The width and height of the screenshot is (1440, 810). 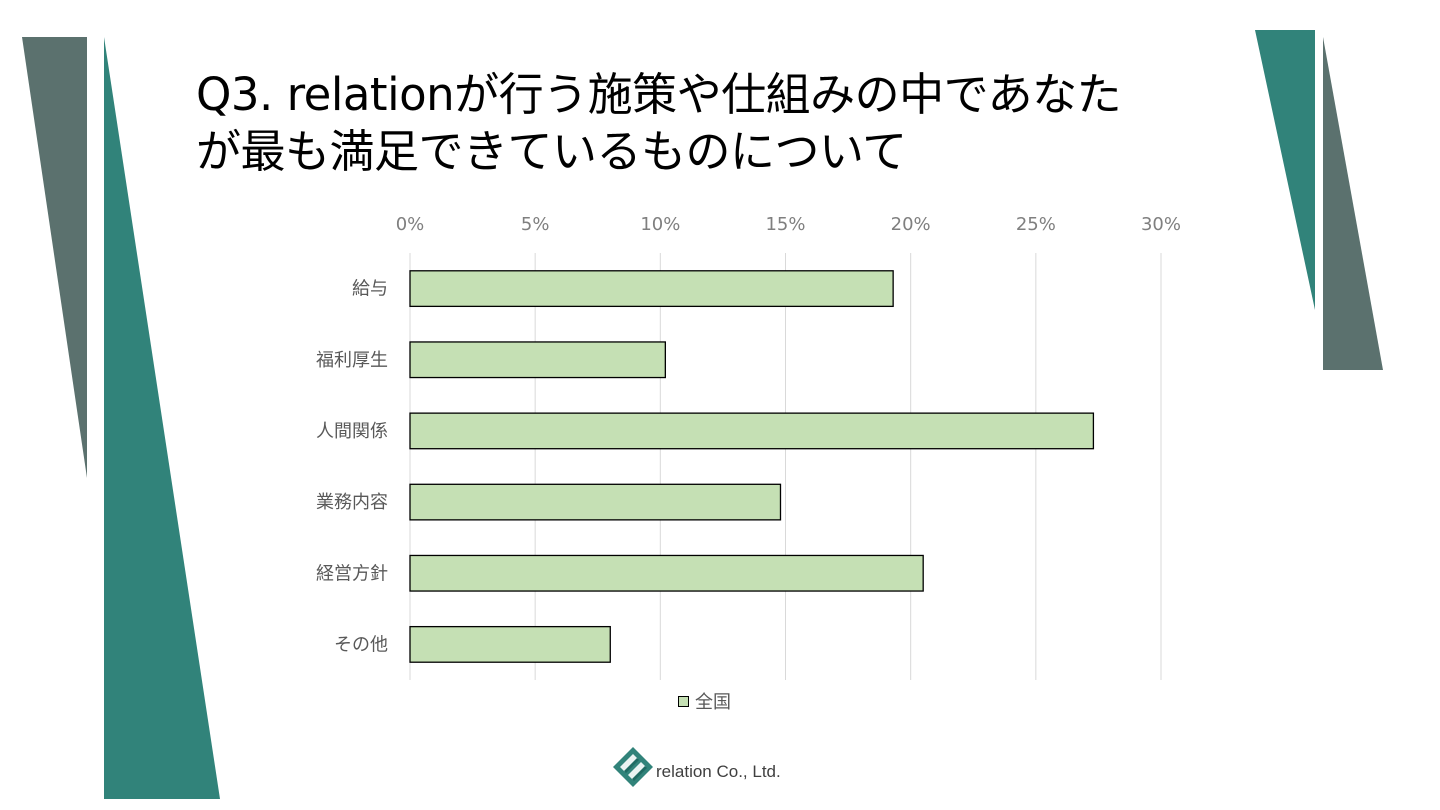 What do you see at coordinates (410, 224) in the screenshot?
I see `x-tick-label: 0%` at bounding box center [410, 224].